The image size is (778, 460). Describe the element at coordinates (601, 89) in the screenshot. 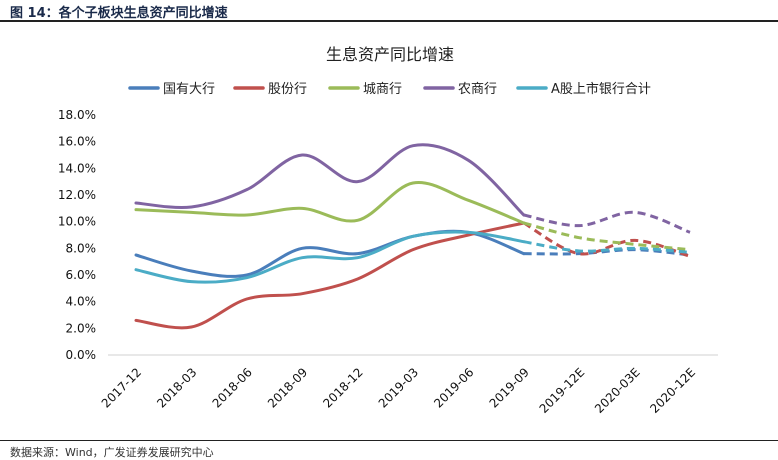

I see `legend-label: A股上市银行合计` at that location.